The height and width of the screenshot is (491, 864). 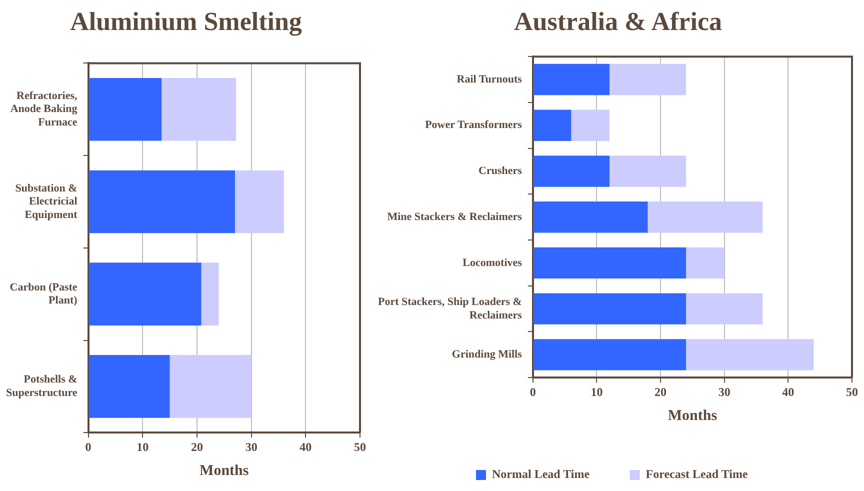 I want to click on y-tick-label: Power Transformers, so click(x=474, y=125).